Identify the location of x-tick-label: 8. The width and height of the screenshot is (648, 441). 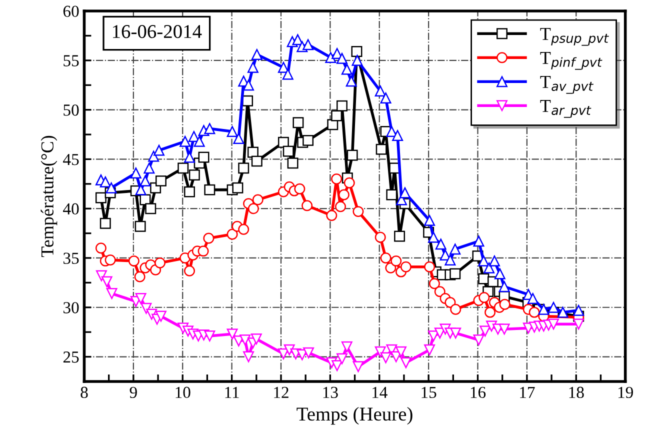
(84, 392).